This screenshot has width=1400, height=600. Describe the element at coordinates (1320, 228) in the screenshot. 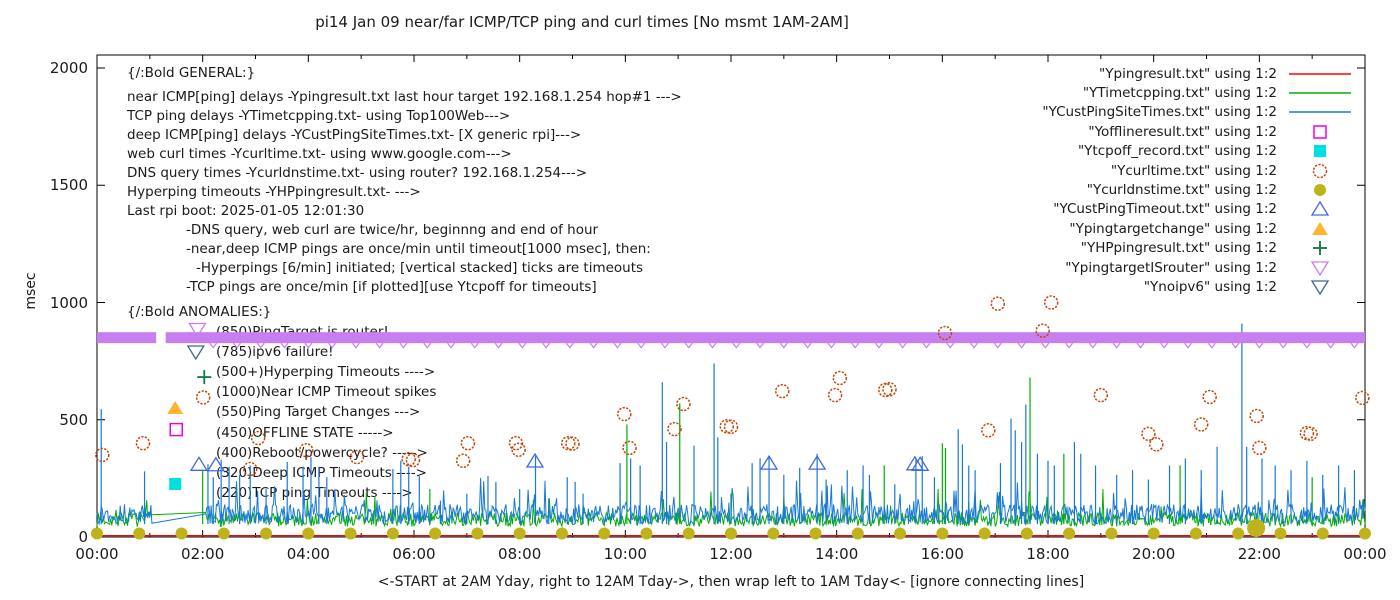

I see `legend-triangle-up-filled-icon` at that location.